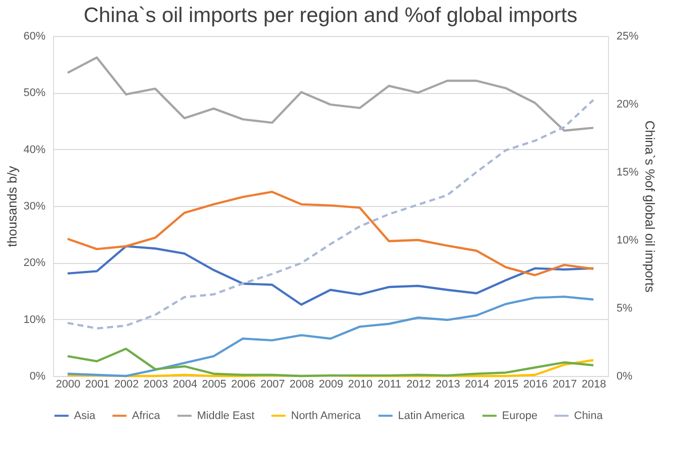 The width and height of the screenshot is (699, 453). What do you see at coordinates (448, 384) in the screenshot?
I see `x-tick-label: 2013` at bounding box center [448, 384].